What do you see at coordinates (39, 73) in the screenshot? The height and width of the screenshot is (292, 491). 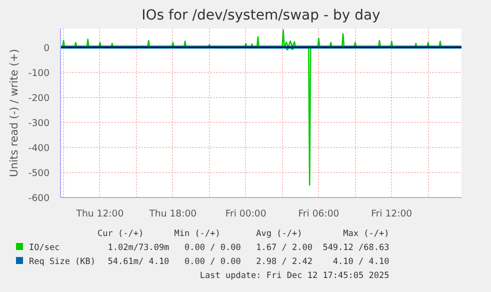 I see `y-tick-label: -100` at bounding box center [39, 73].